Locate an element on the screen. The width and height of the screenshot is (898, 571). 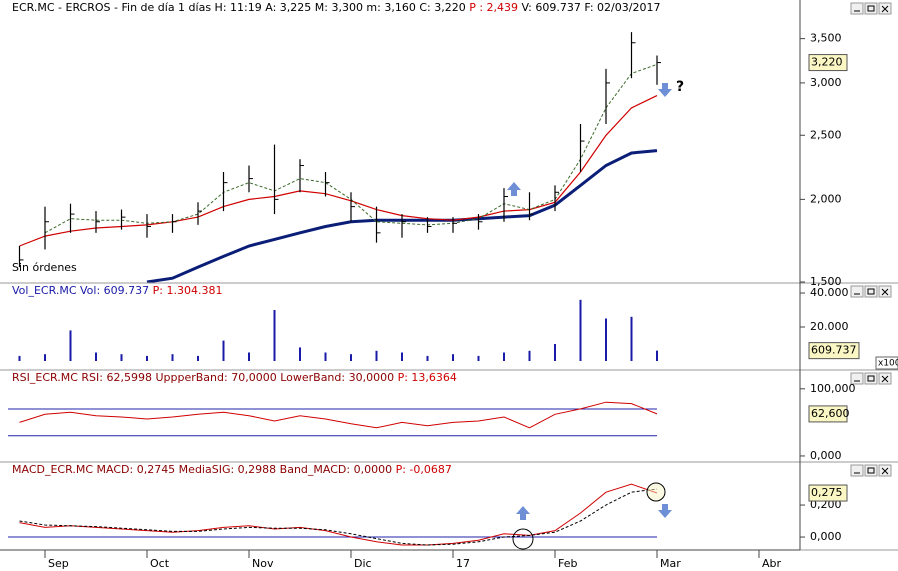
panel-header: Vol_ECR.MC Vol: 609.737 P: 1.304.381 is located at coordinates (117, 290).